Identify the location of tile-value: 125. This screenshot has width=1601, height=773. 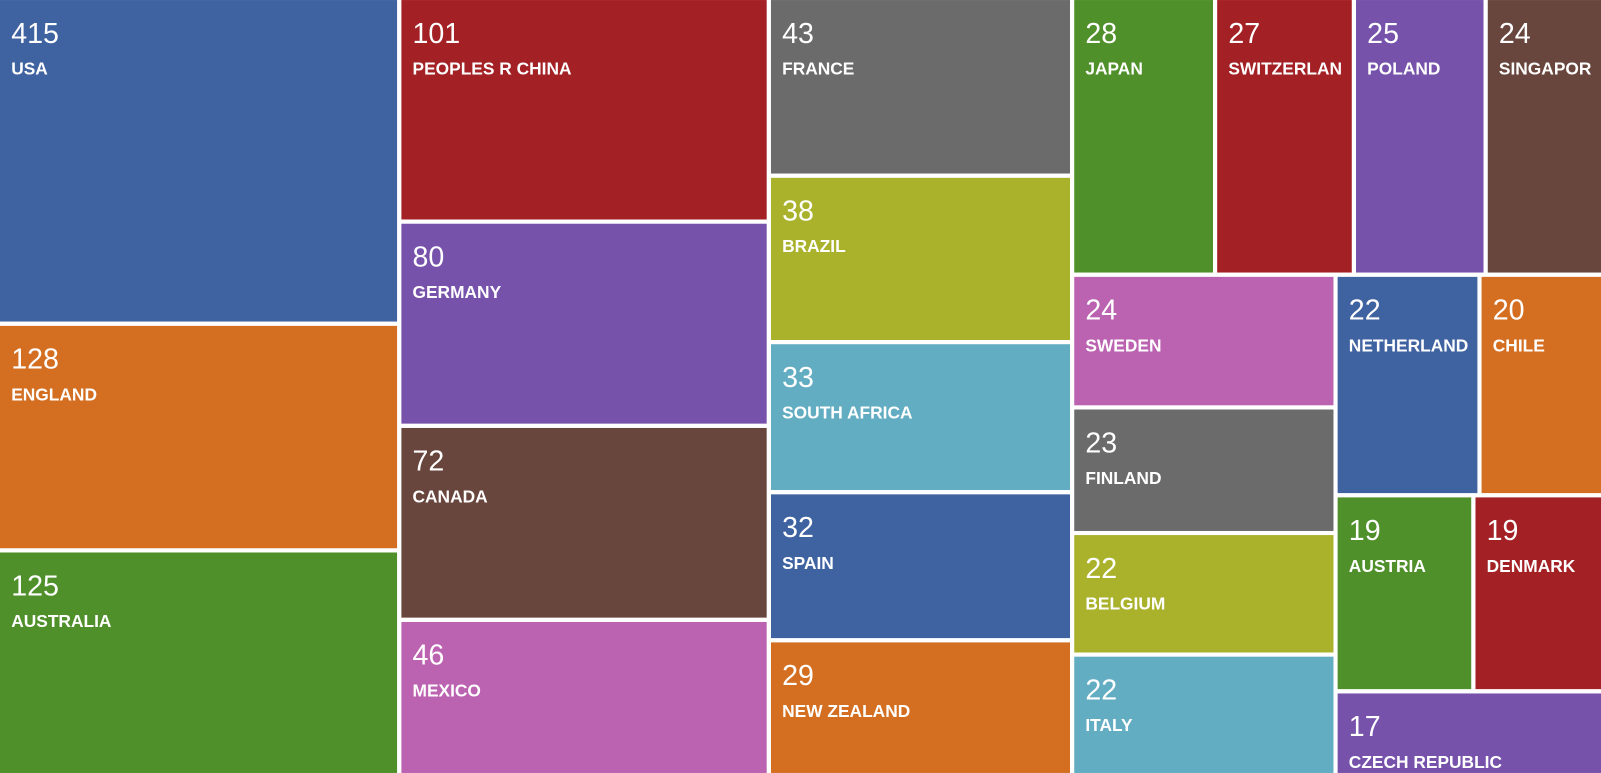
(35, 586).